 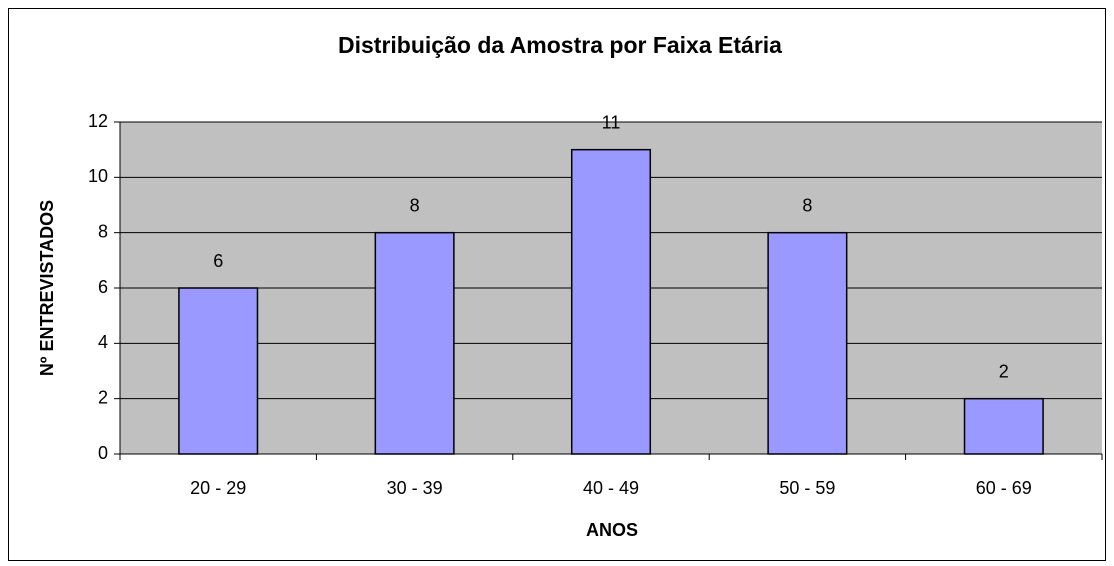 What do you see at coordinates (218, 488) in the screenshot?
I see `x-tick-label: 20 - 29` at bounding box center [218, 488].